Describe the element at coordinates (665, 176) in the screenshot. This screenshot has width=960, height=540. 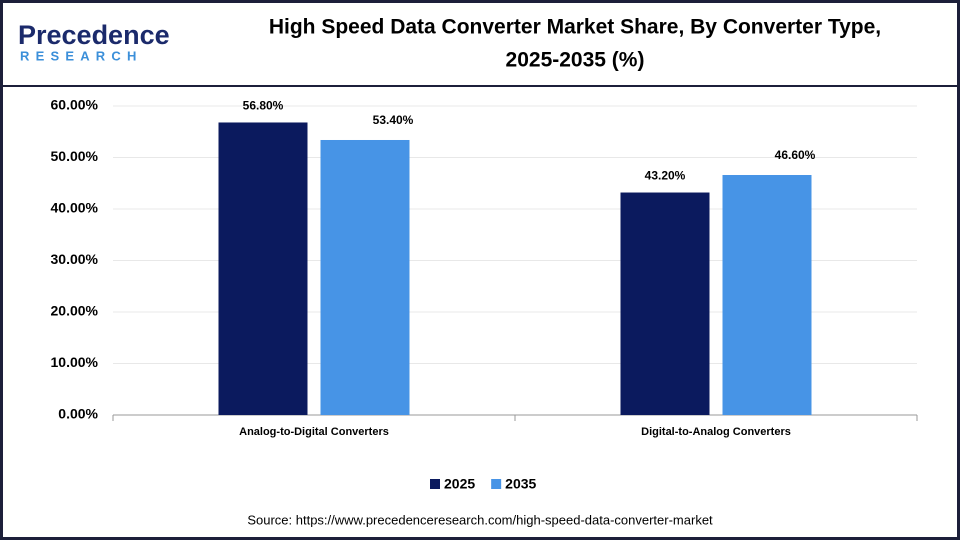
I see `data-label: 43.20%` at that location.